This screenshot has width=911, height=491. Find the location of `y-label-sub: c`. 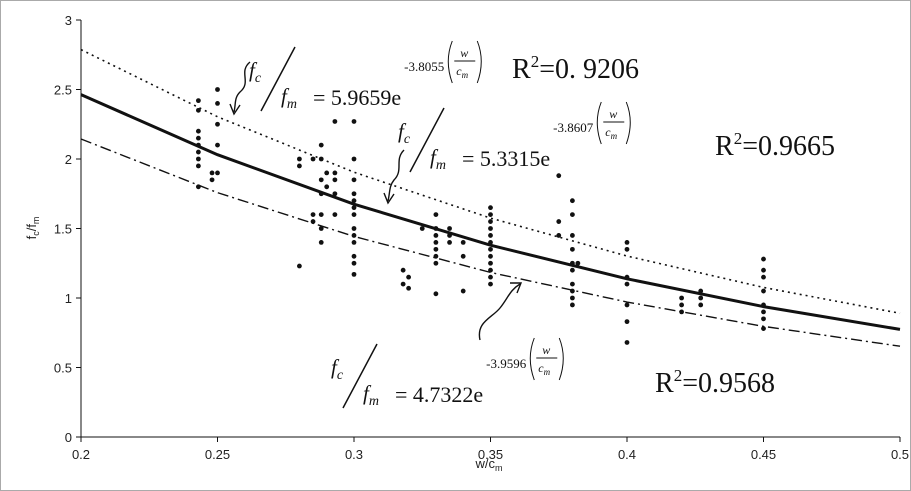

y-label-sub: c is located at coordinates (36, 233).